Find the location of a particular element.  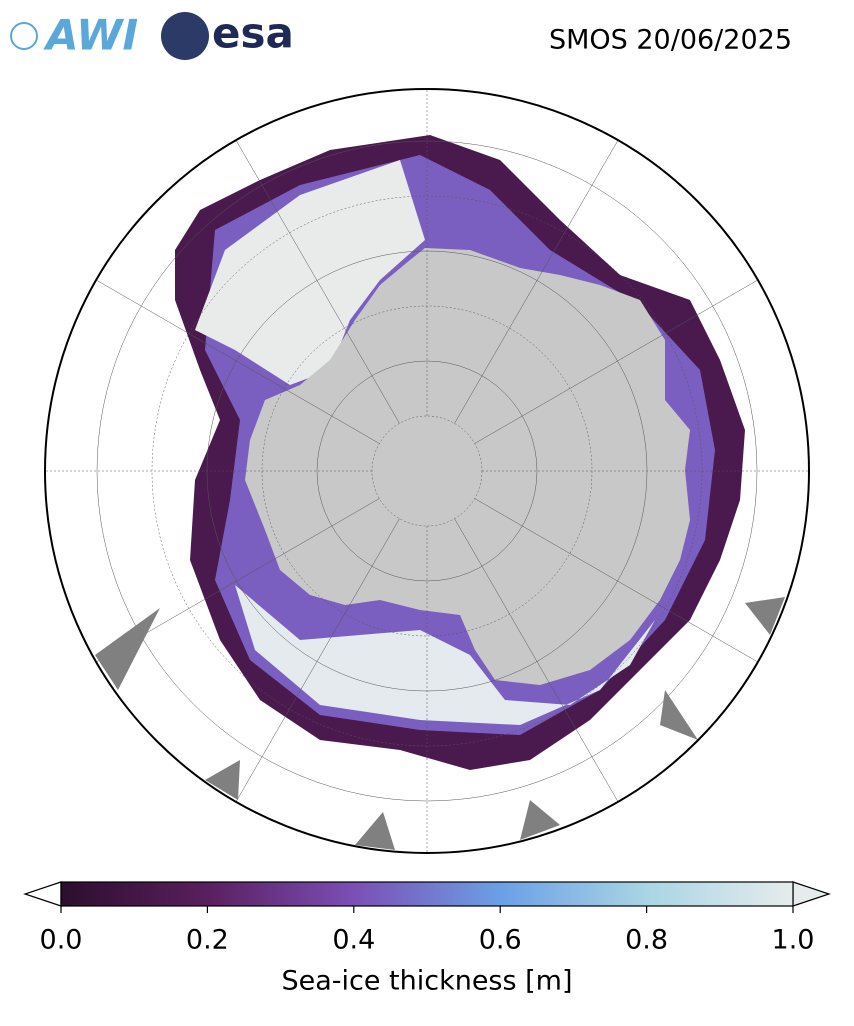

colorbar-tick-label: 0.0 is located at coordinates (61, 940).